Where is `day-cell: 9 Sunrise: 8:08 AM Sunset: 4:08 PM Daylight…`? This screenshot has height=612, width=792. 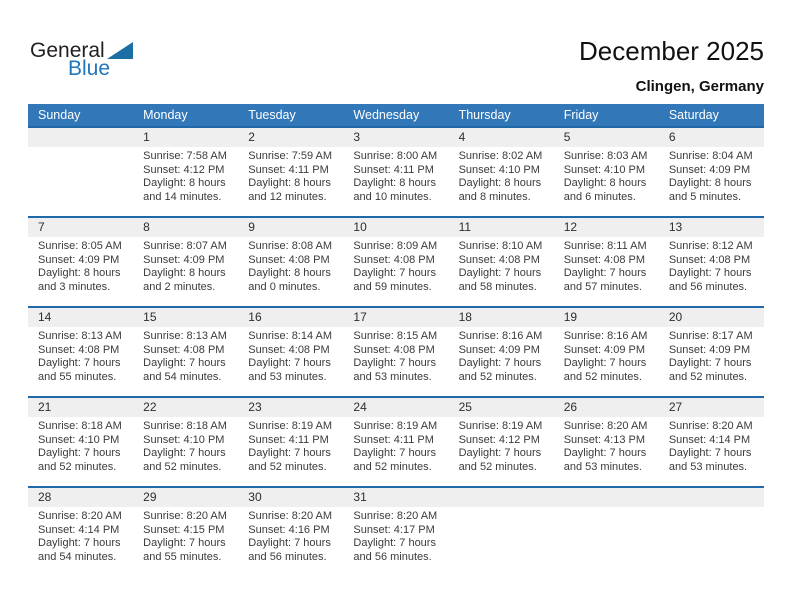
day-cell: 9 Sunrise: 8:08 AM Sunset: 4:08 PM Daylight… is located at coordinates (291, 261).